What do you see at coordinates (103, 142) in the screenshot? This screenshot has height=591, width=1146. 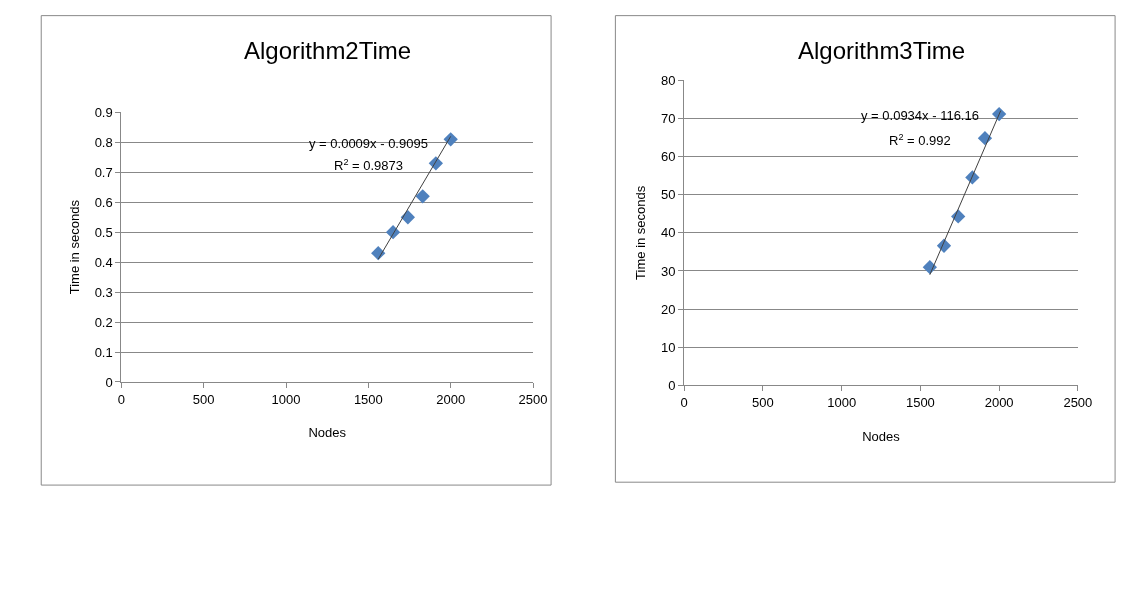 I see `y-tick-label: 0.8` at bounding box center [103, 142].